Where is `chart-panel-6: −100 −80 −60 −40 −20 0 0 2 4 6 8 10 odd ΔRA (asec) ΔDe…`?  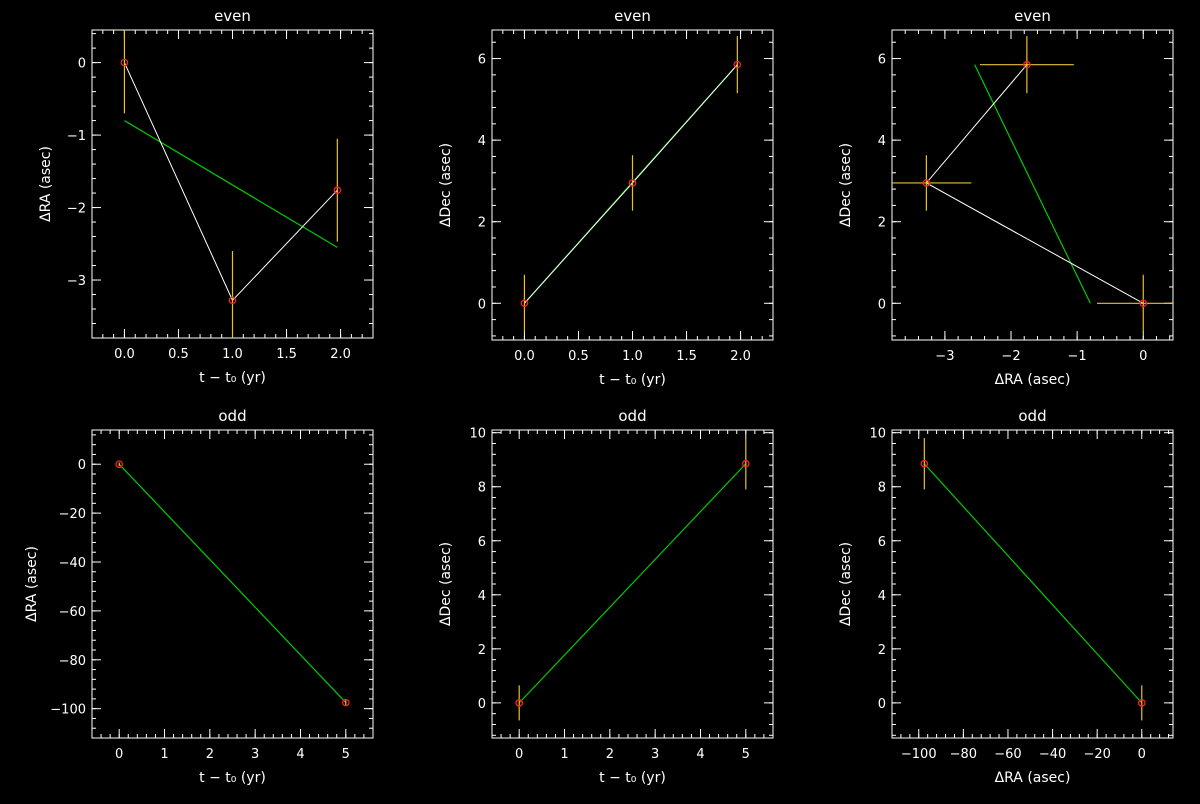
chart-panel-6: −100 −80 −60 −40 −20 0 0 2 4 6 8 10 odd ΔRA (asec) ΔDe… is located at coordinates (1006, 596).